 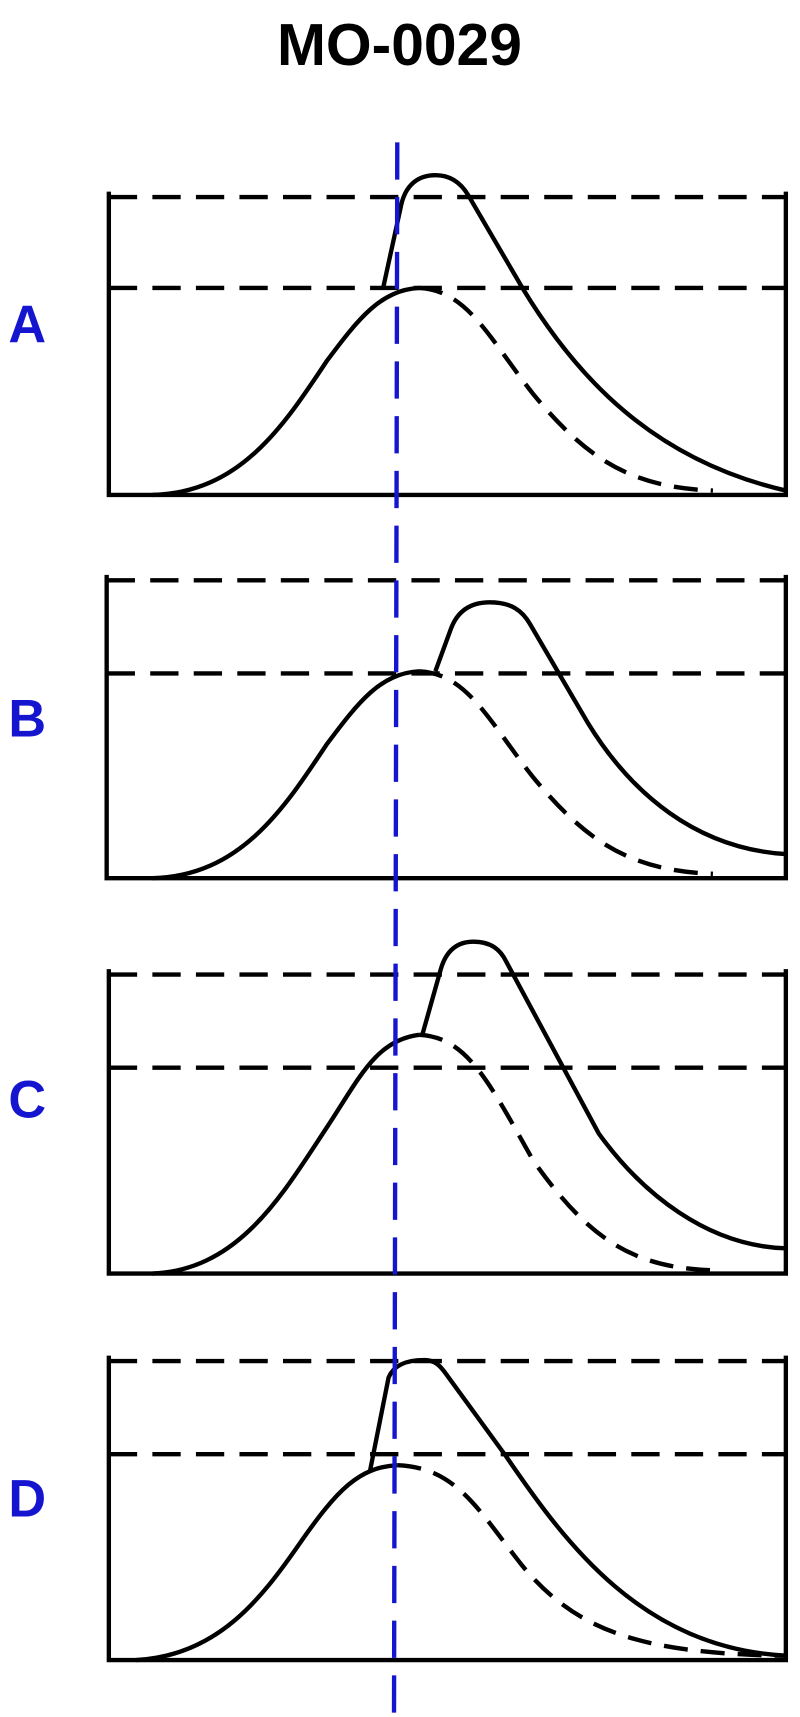 What do you see at coordinates (27, 719) in the screenshot?
I see `panel-label: B` at bounding box center [27, 719].